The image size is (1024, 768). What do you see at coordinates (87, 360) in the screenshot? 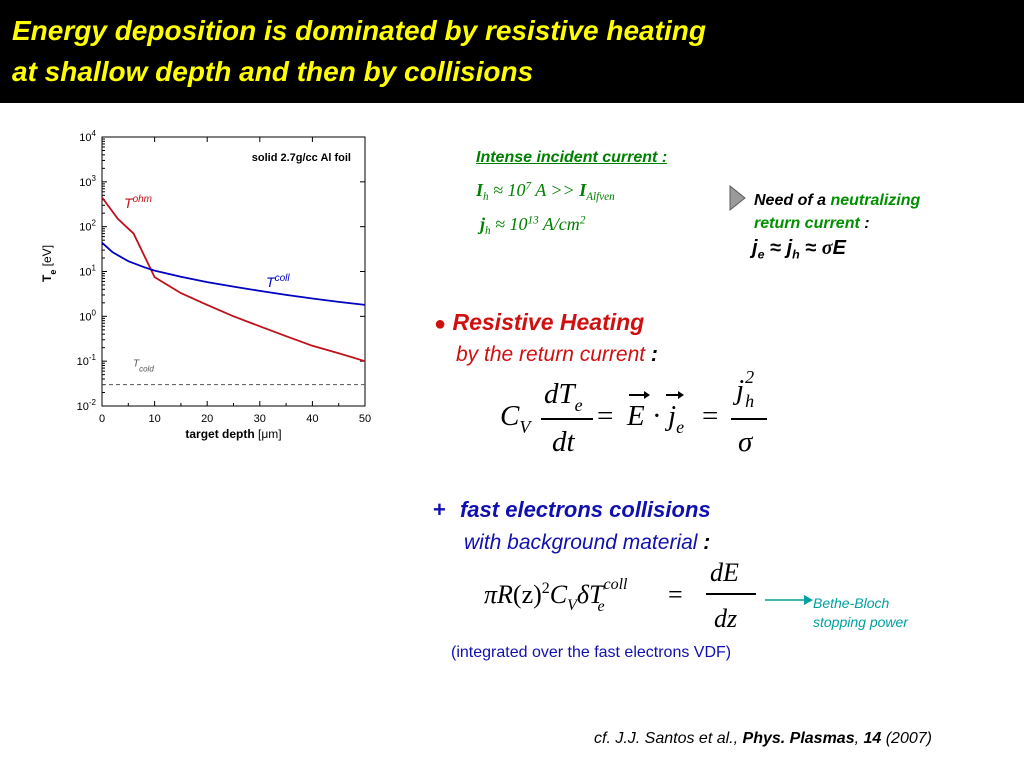
I see `y-tick-label: 10⁻¹` at bounding box center [87, 360].